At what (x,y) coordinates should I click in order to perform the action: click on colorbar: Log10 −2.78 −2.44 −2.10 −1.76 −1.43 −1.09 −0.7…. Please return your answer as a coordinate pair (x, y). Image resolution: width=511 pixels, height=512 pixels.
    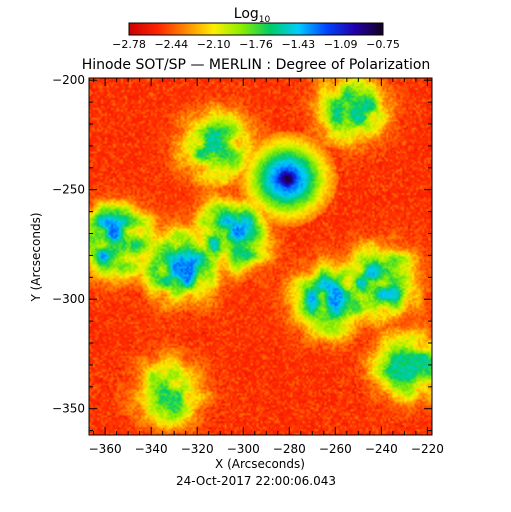
    Looking at the image, I should click on (256, 28).